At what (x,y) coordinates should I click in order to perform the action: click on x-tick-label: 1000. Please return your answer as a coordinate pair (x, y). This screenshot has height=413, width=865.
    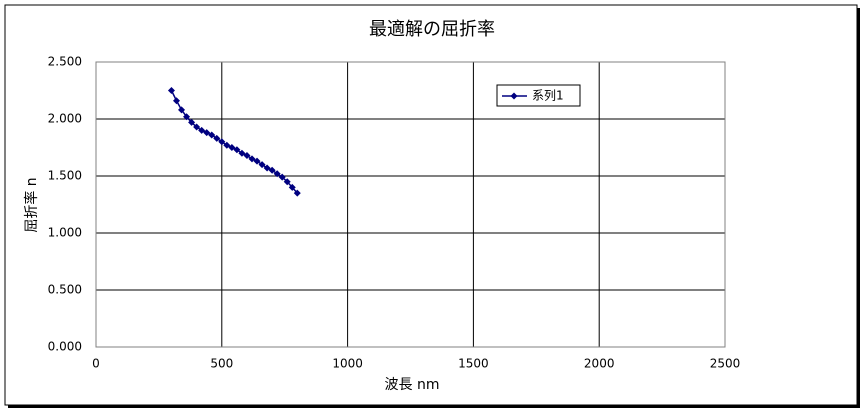
    Looking at the image, I should click on (347, 364).